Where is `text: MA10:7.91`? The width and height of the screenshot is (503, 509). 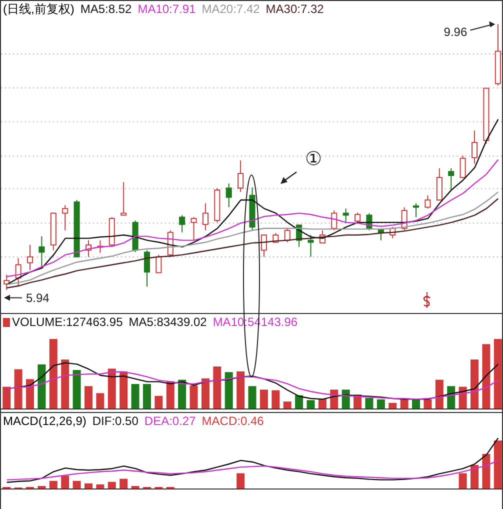 text: MA10:7.91 is located at coordinates (167, 9).